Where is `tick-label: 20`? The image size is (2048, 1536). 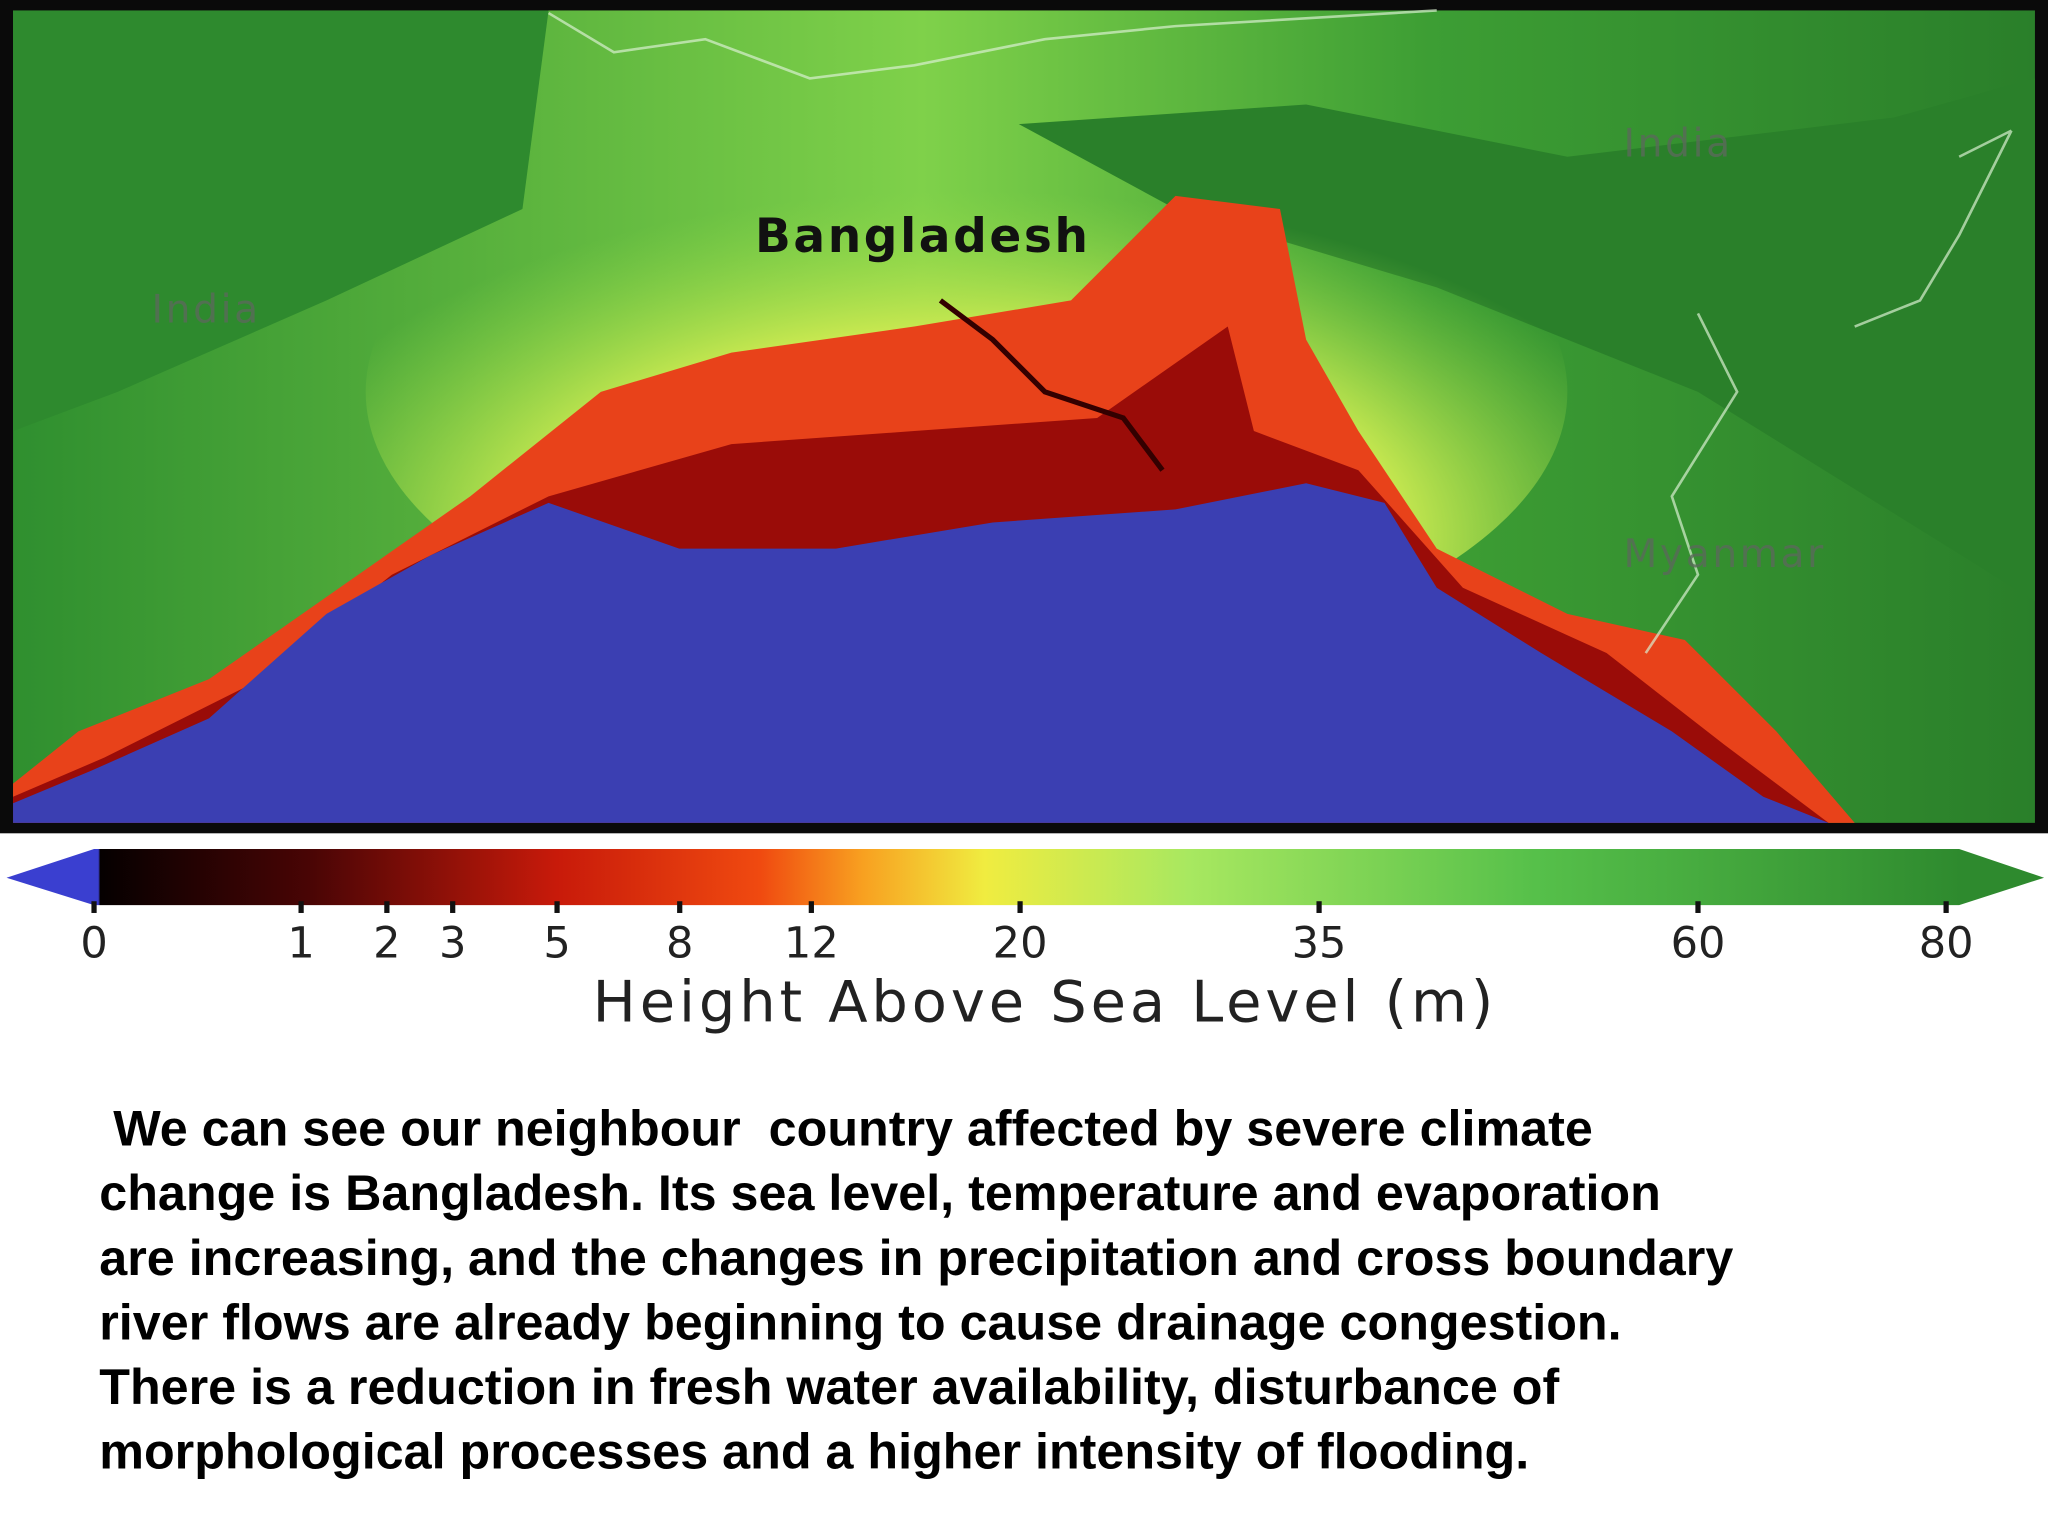 tick-label: 20 is located at coordinates (1020, 943).